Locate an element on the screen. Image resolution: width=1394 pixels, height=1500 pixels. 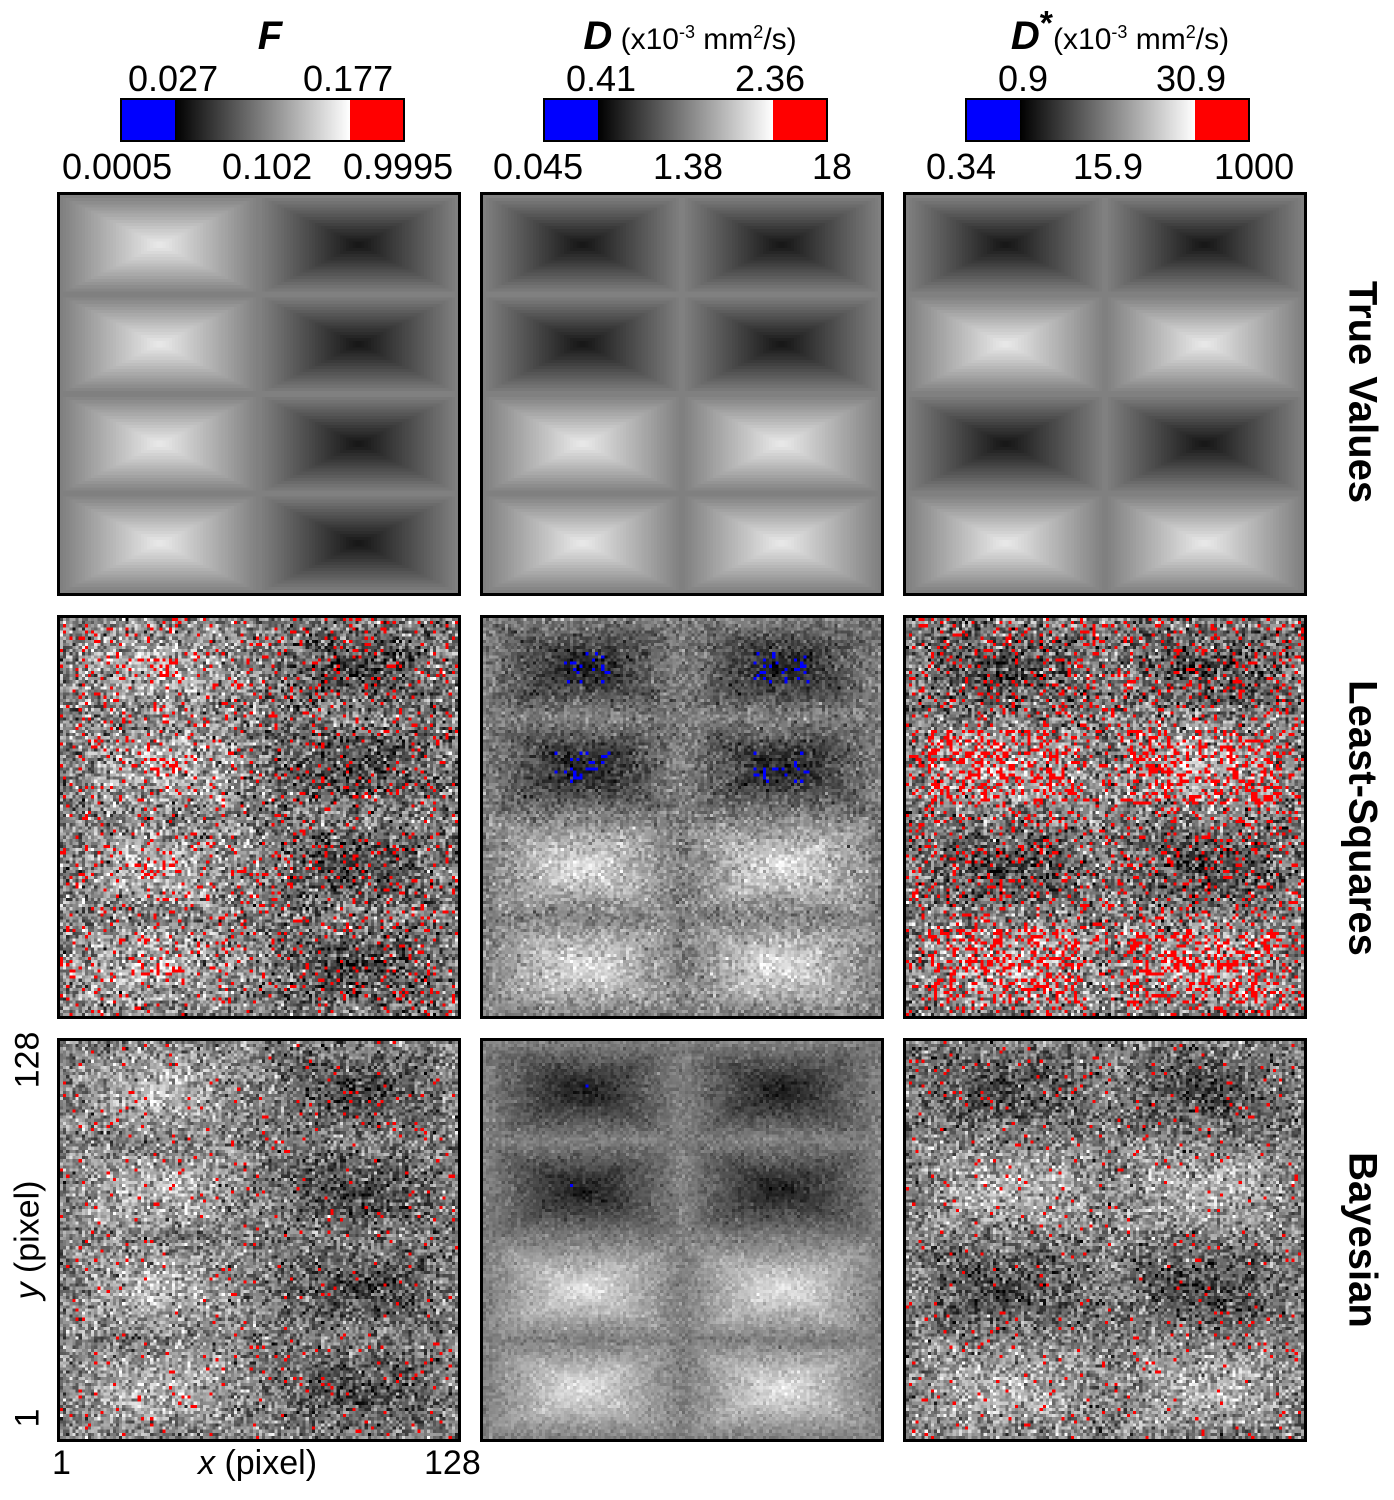
colorbar-d-bottom-right: 18 is located at coordinates (832, 166).